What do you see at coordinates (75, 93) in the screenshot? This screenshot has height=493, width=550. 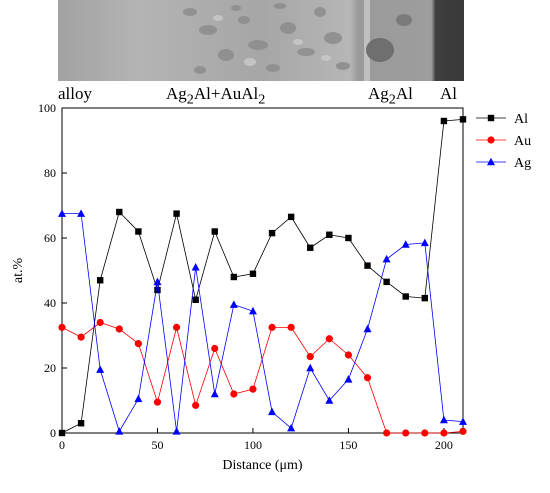 I see `region-label-alloy: alloy` at bounding box center [75, 93].